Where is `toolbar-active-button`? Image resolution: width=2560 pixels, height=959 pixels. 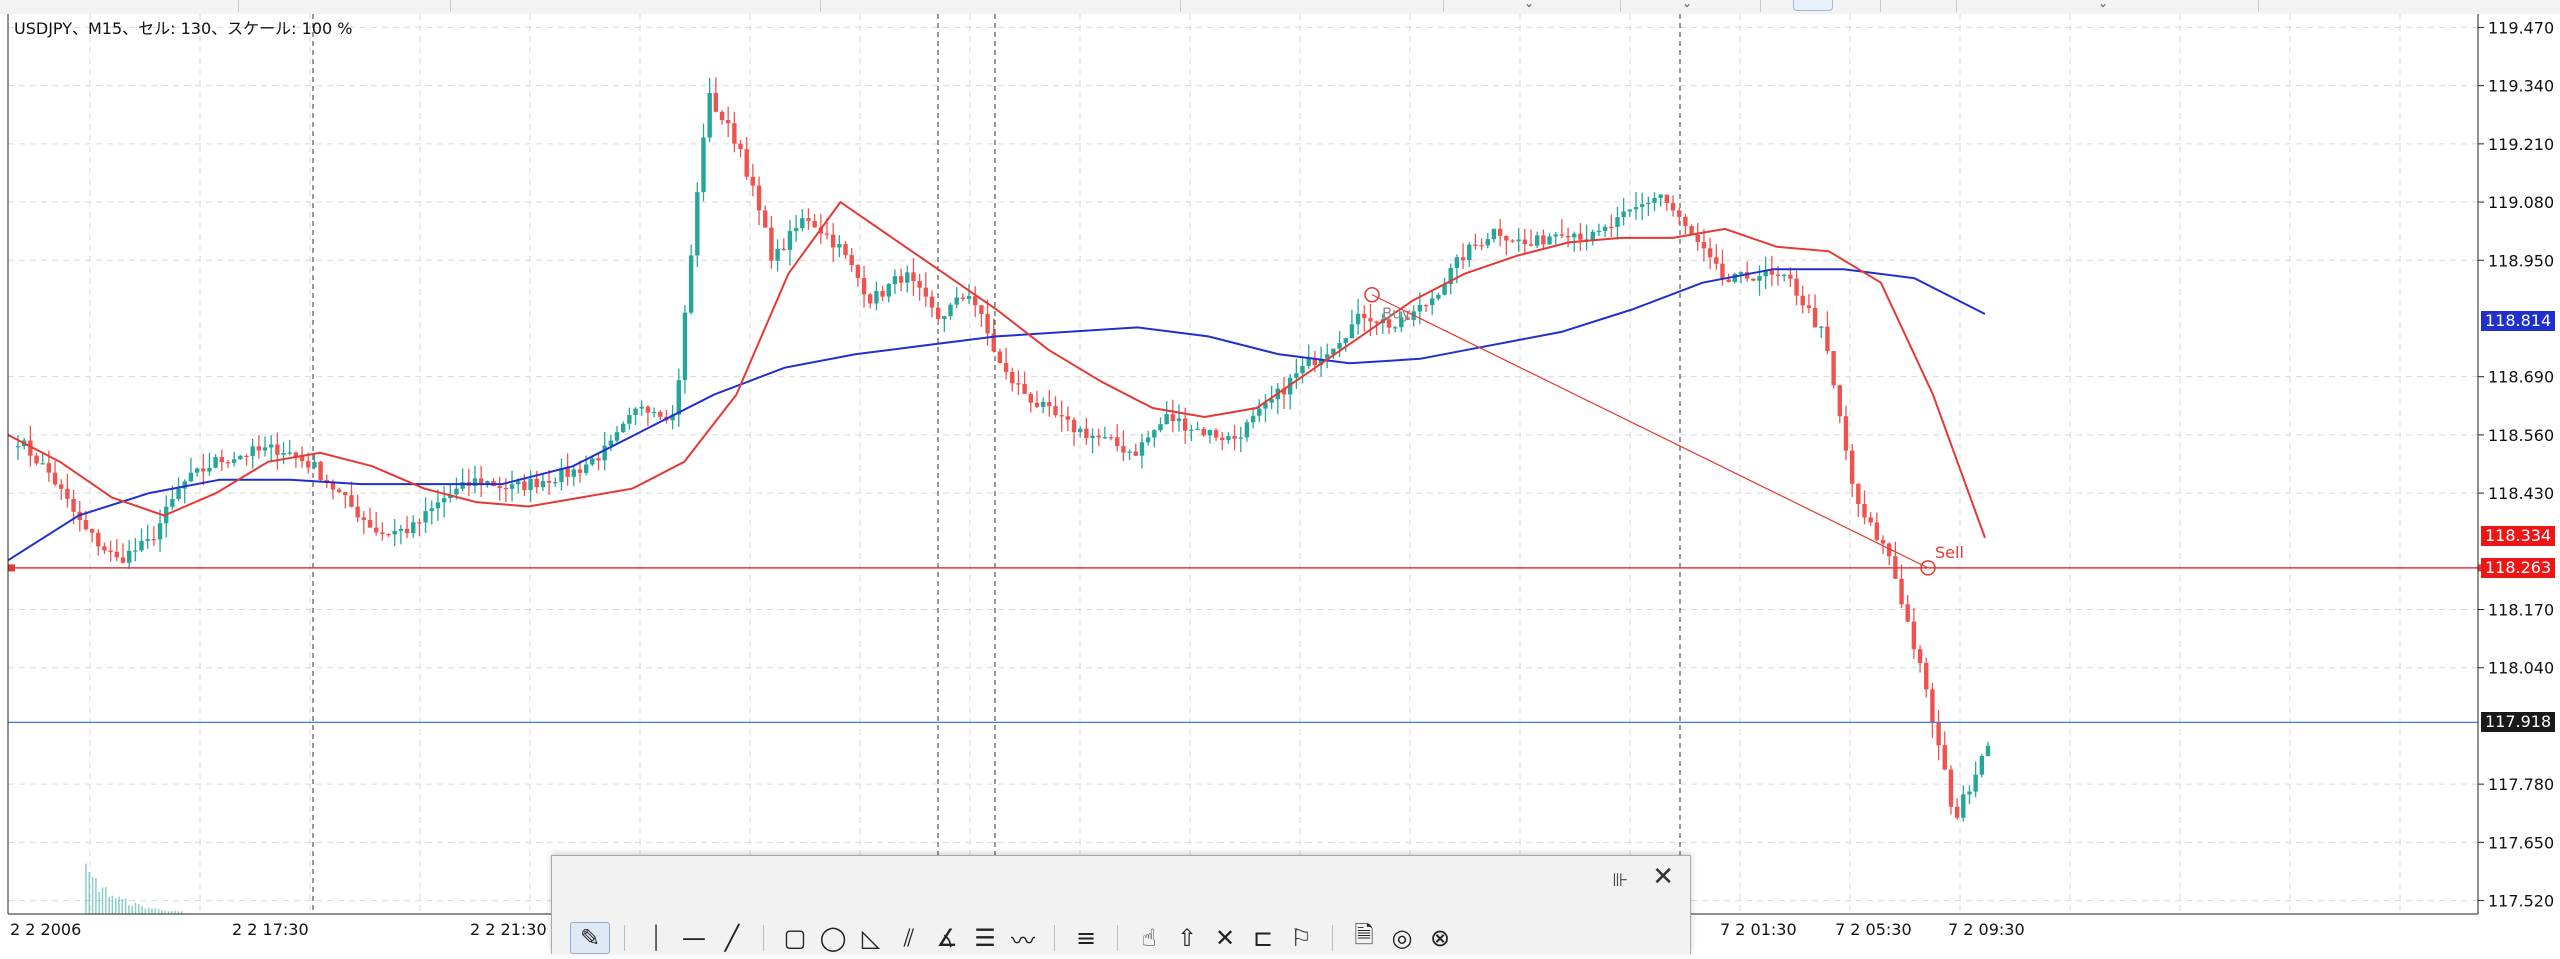 toolbar-active-button is located at coordinates (1813, 5).